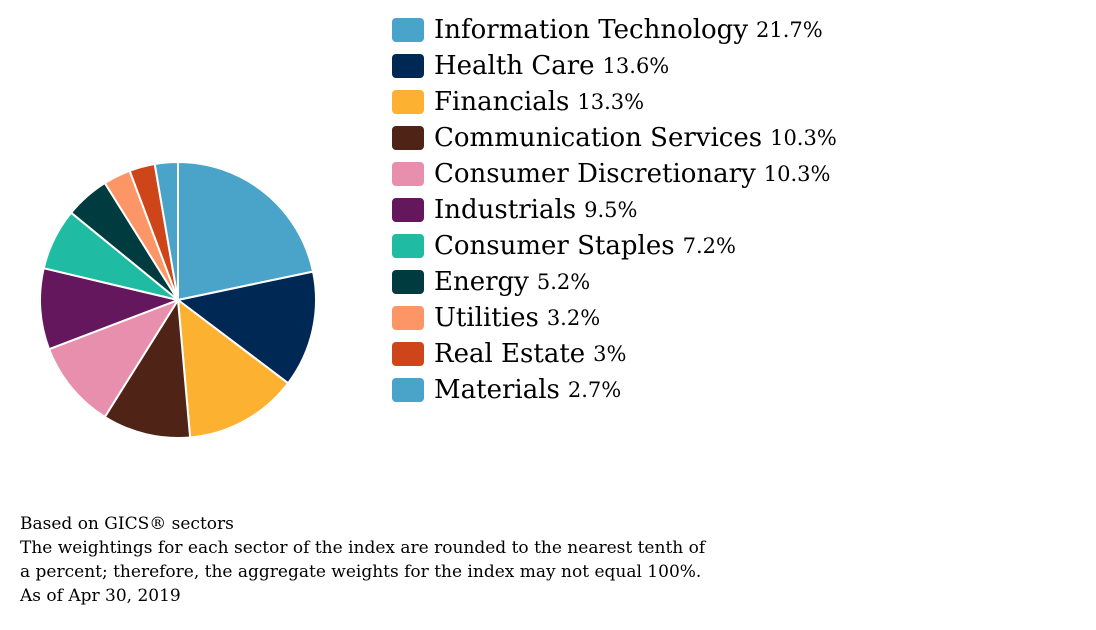  I want to click on legend-item-industrials: Industrials 9.5%, so click(614, 210).